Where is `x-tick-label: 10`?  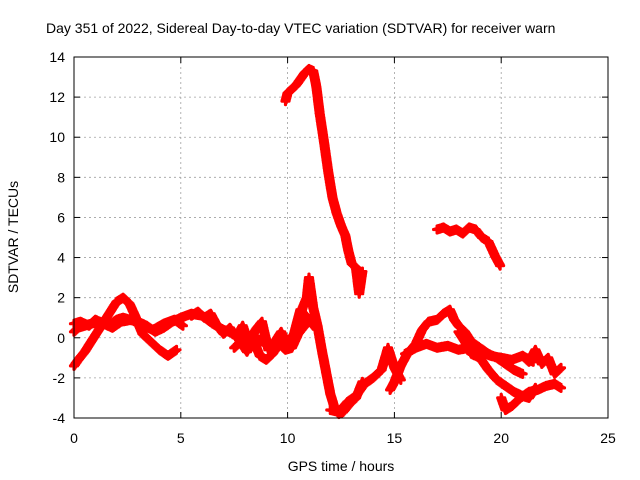 x-tick-label: 10 is located at coordinates (288, 438).